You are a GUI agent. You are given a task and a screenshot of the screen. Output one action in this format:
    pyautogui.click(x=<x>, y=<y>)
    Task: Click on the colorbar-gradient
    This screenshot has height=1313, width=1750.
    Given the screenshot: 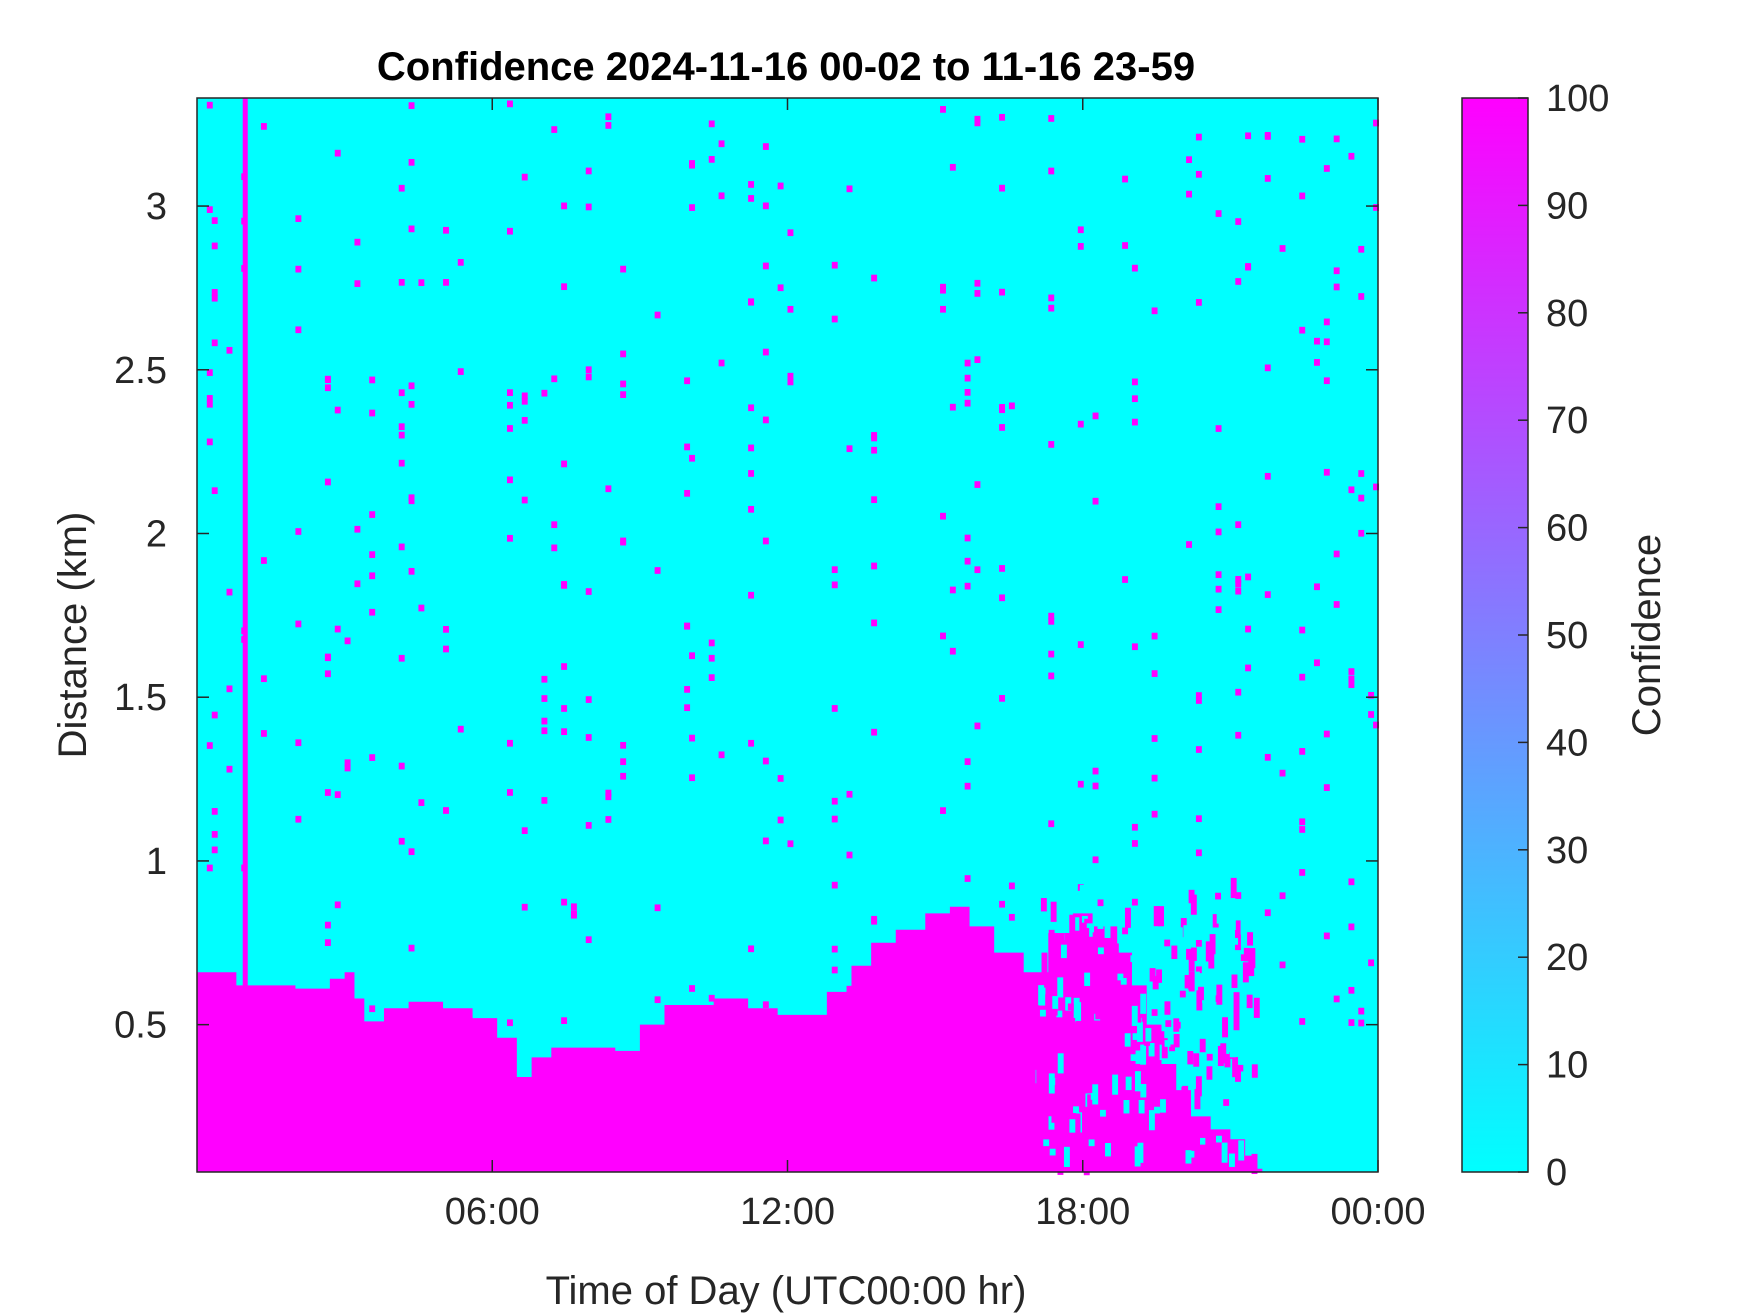 What is the action you would take?
    pyautogui.click(x=1495, y=635)
    